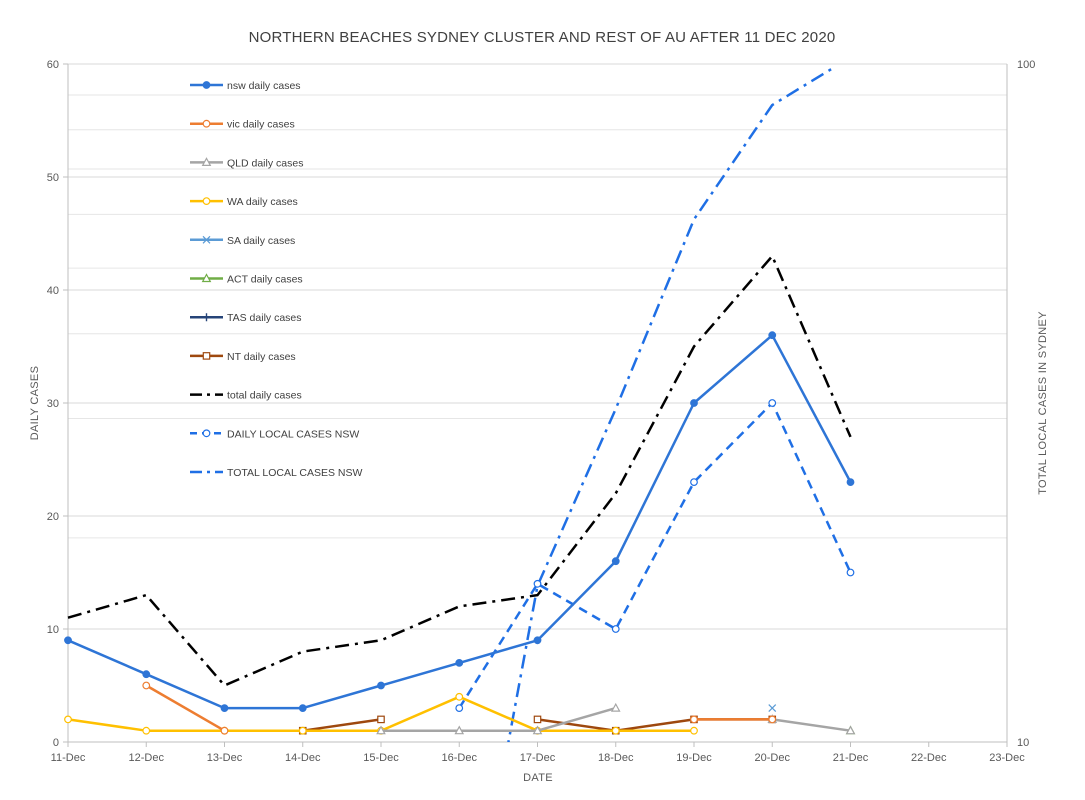 The width and height of the screenshot is (1085, 800). I want to click on legend-entry: QLD daily cases, so click(246, 163).